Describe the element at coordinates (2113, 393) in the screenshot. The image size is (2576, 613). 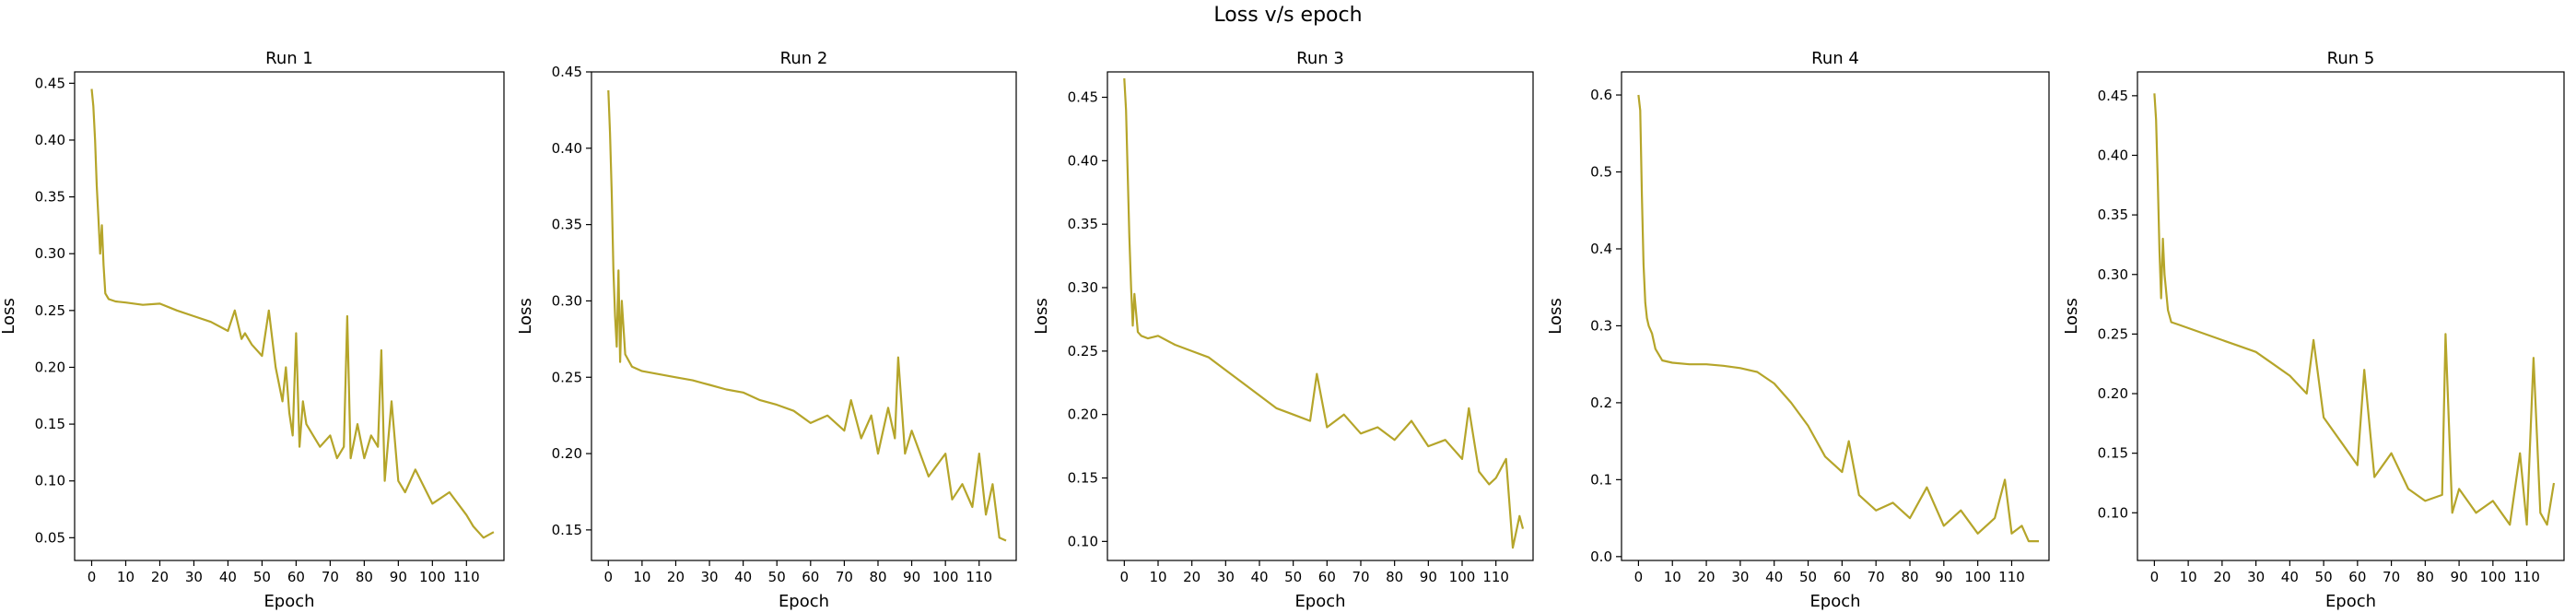
I see `run5-ytick-label: 0.20` at that location.